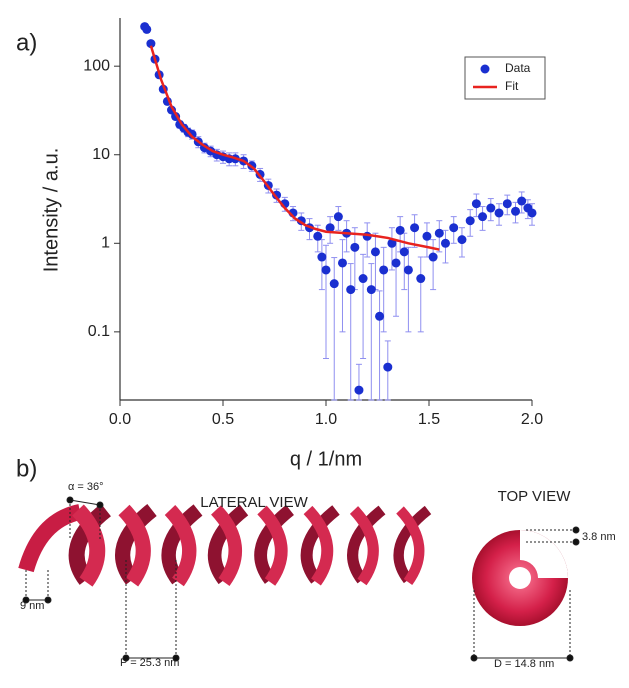 This screenshot has height=688, width=629. I want to click on x-tick-label: 2.0, so click(532, 419).